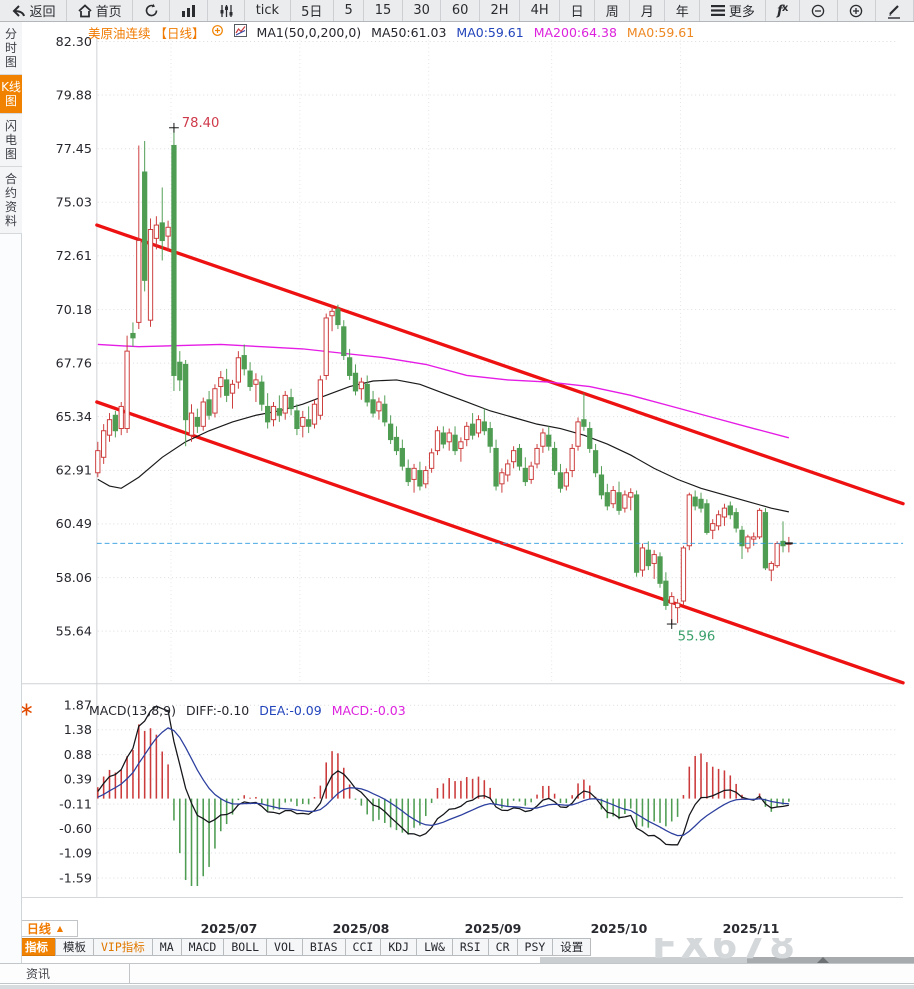 This screenshot has width=914, height=989. Describe the element at coordinates (74, 947) in the screenshot. I see `tab-template: 模板` at that location.